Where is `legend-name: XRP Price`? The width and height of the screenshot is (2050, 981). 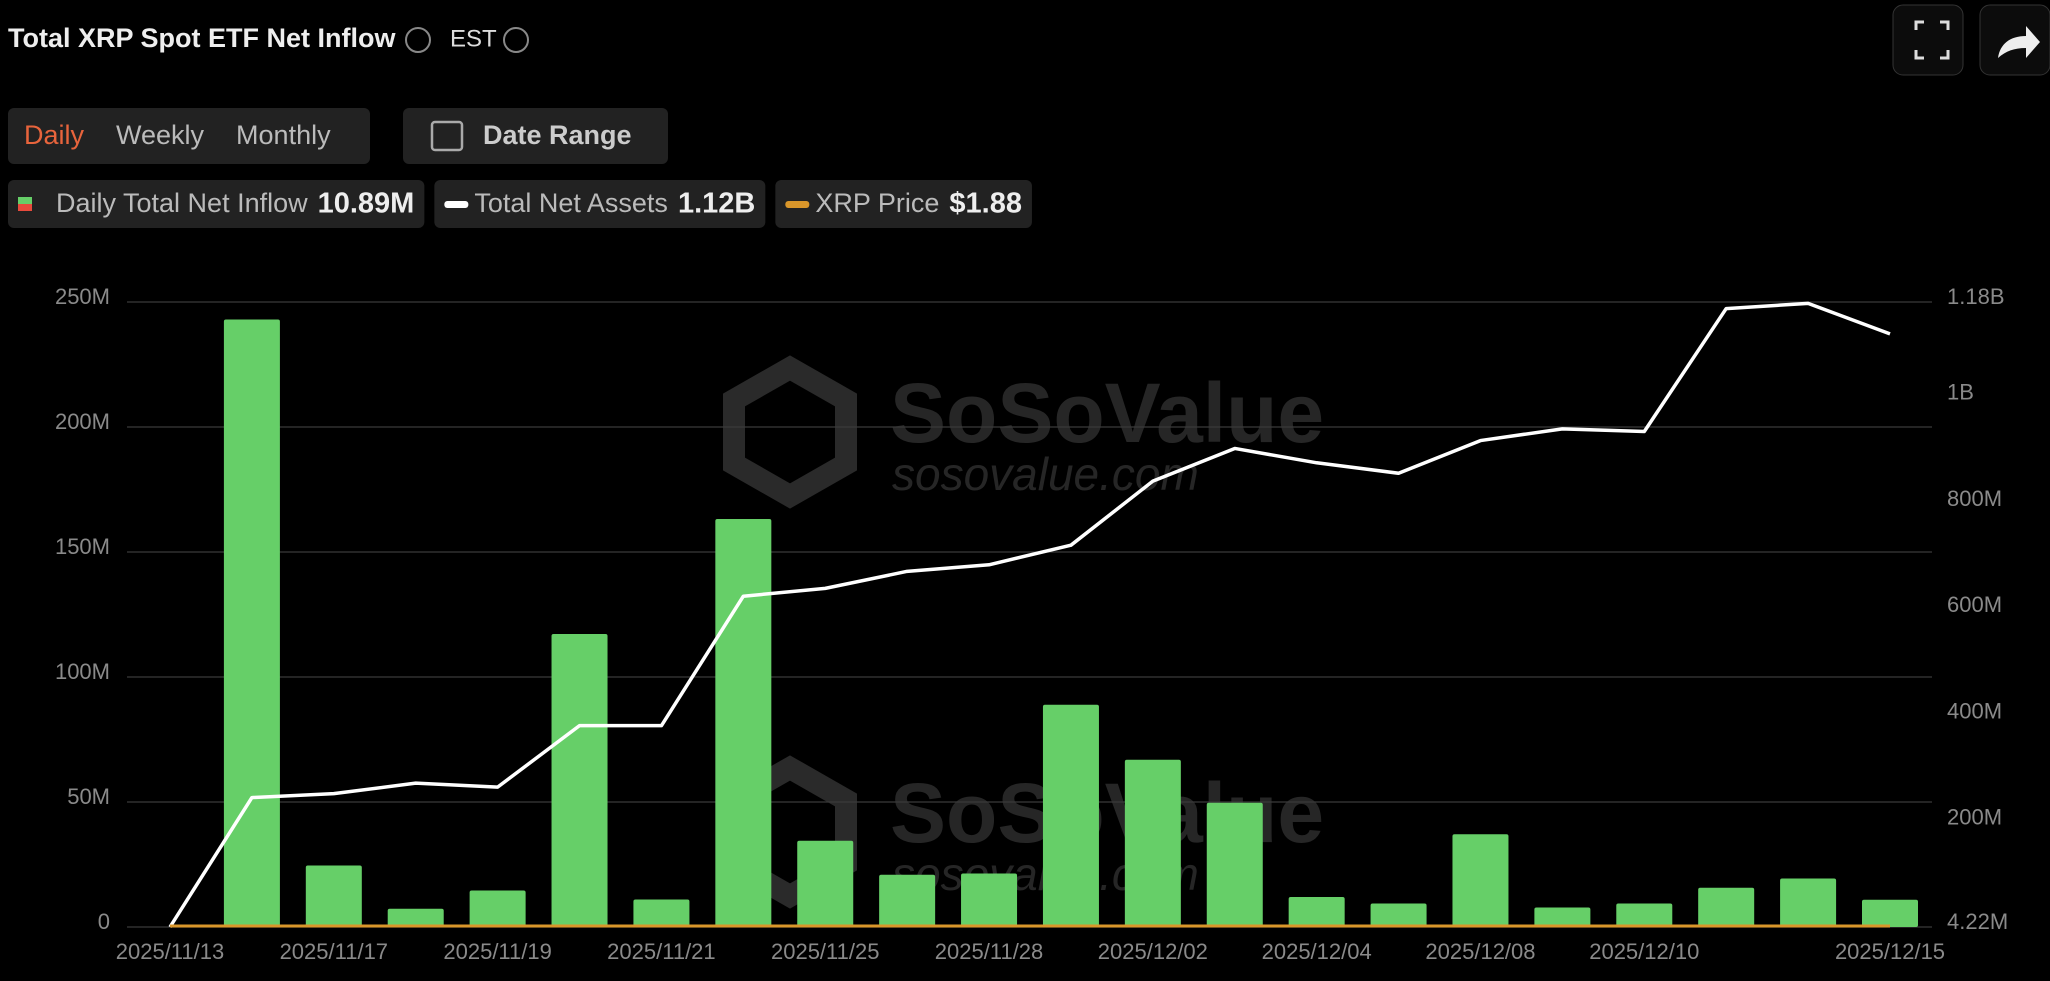 legend-name: XRP Price is located at coordinates (877, 203).